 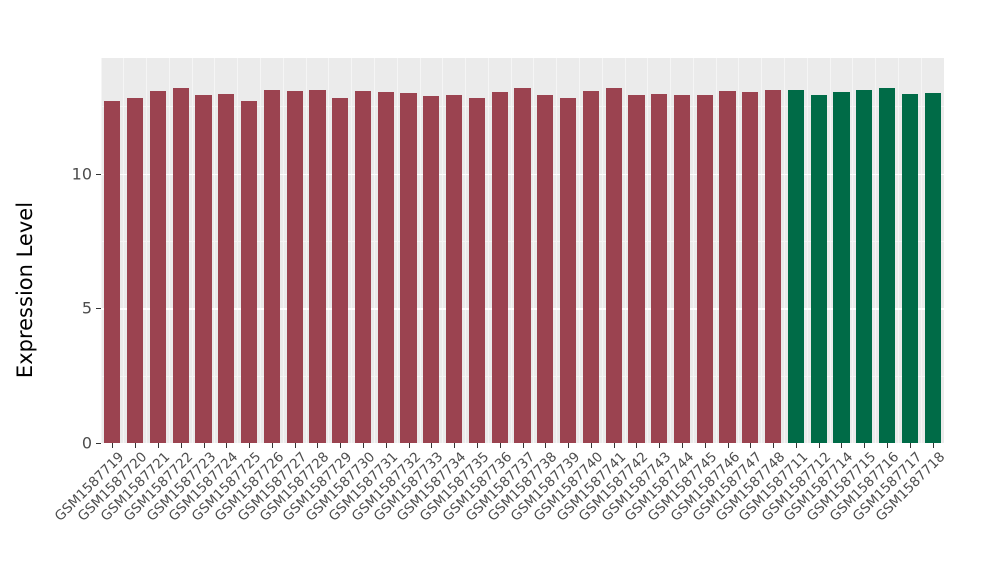 I want to click on y-axis-title: Expression Level, so click(x=25, y=290).